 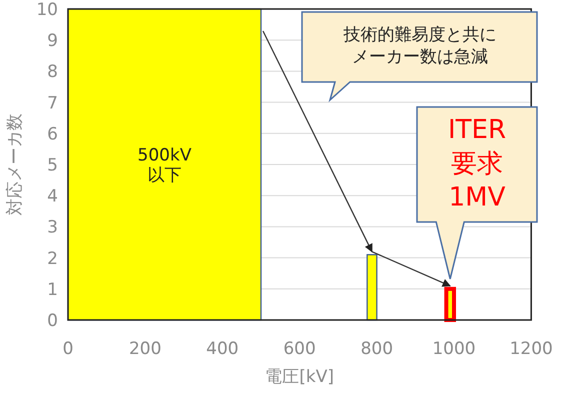 What do you see at coordinates (47, 10) in the screenshot?
I see `y-tick-label: 10` at bounding box center [47, 10].